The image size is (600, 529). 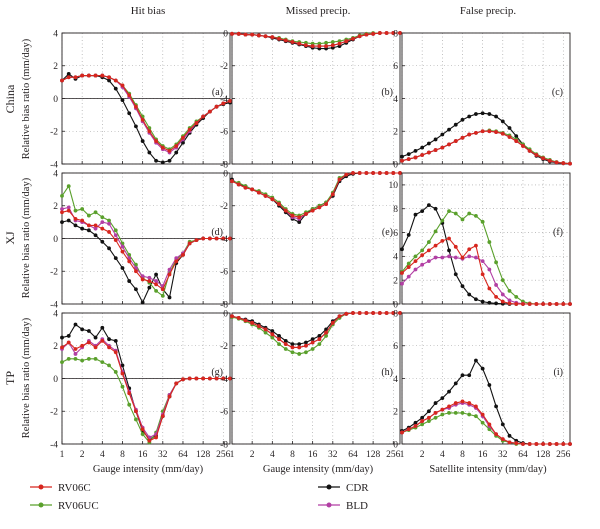 I want to click on ylabel-row-1: Relative bias ratio (mm/day), so click(x=26, y=98).